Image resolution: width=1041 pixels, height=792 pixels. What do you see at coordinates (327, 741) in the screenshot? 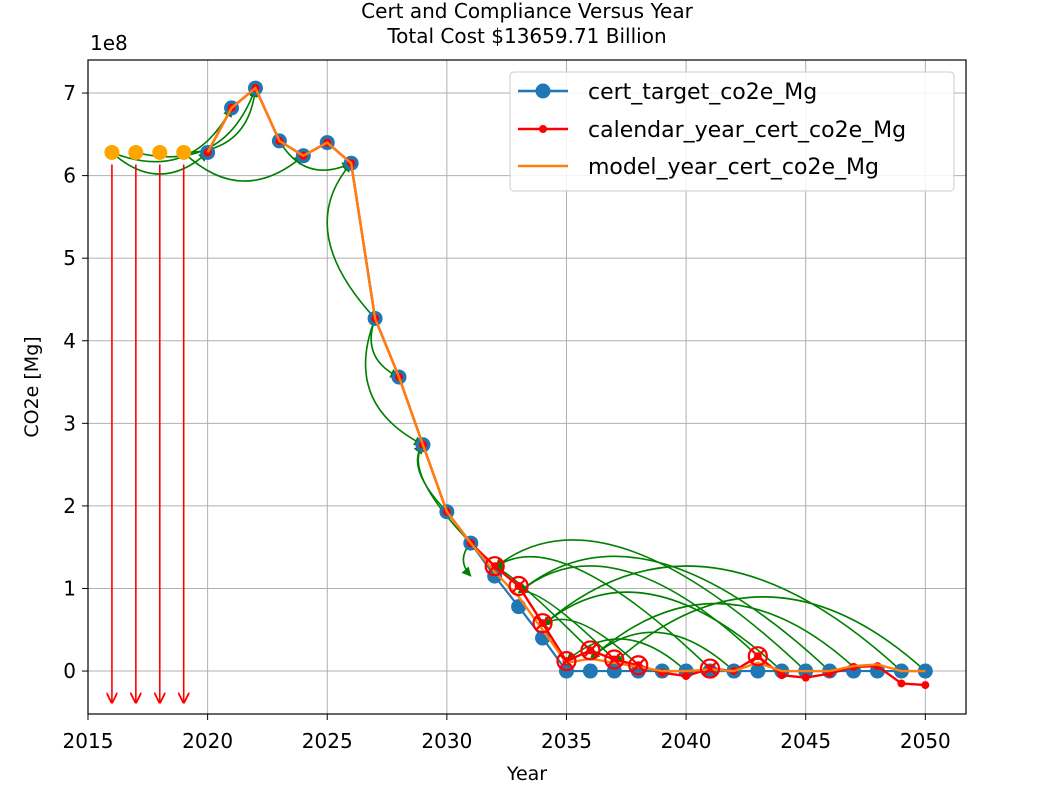
I see `x-tick-label: 2025` at bounding box center [327, 741].